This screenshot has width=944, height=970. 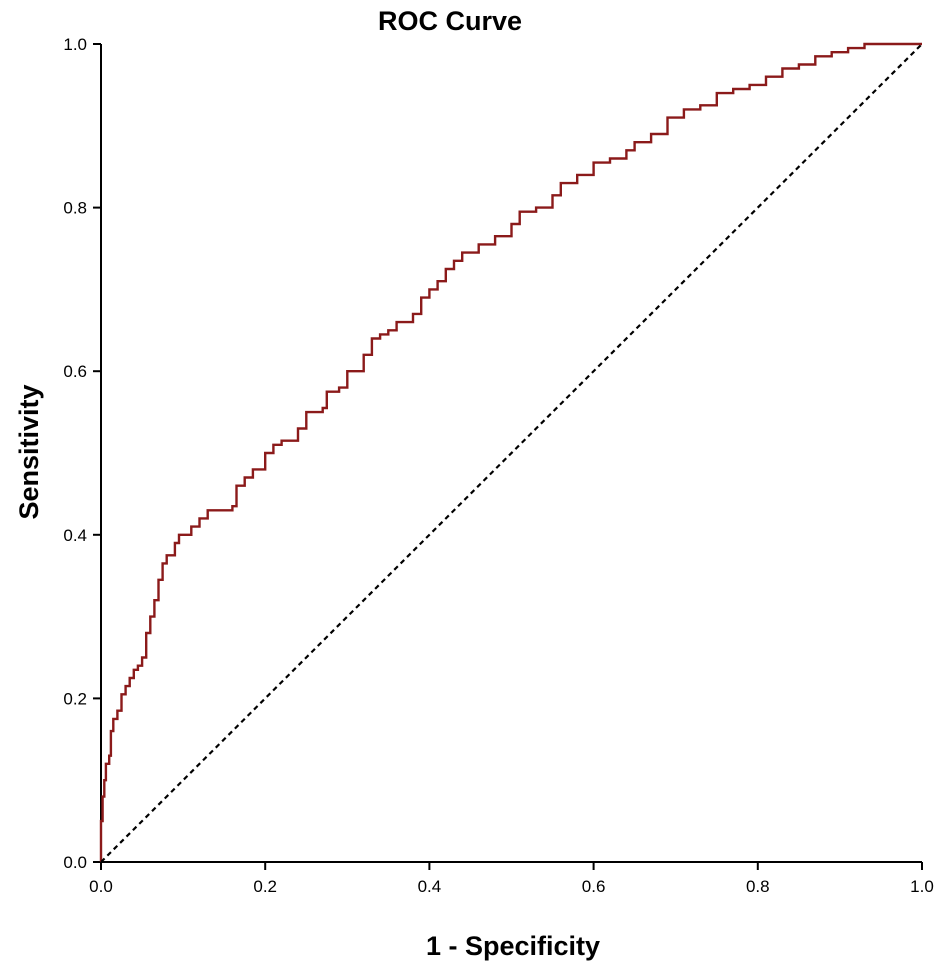 I want to click on x-tick-label: 0.2, so click(x=265, y=886).